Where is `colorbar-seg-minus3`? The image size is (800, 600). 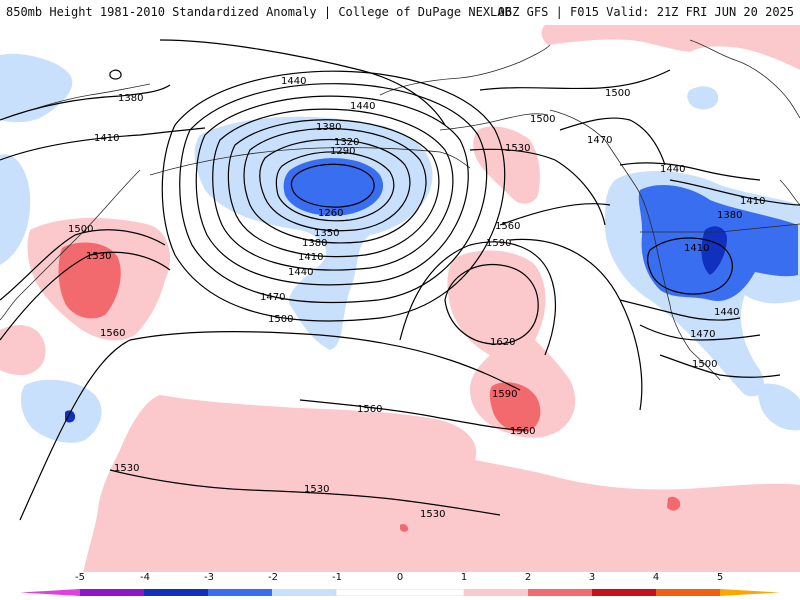
colorbar-seg-minus3 is located at coordinates (176, 592).